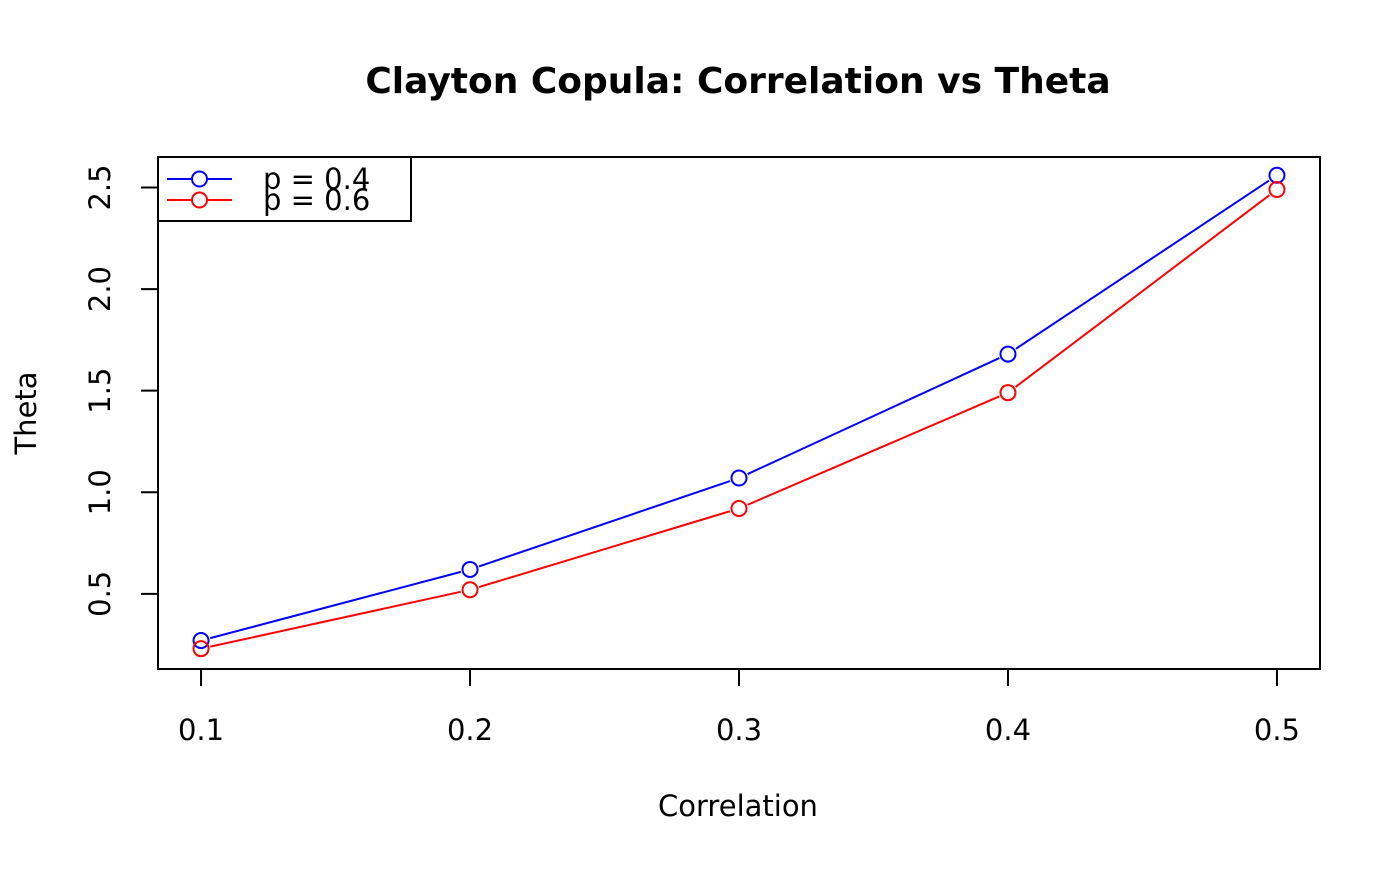 This screenshot has height=871, width=1400. Describe the element at coordinates (739, 730) in the screenshot. I see `x-tick-label: 0.3` at that location.